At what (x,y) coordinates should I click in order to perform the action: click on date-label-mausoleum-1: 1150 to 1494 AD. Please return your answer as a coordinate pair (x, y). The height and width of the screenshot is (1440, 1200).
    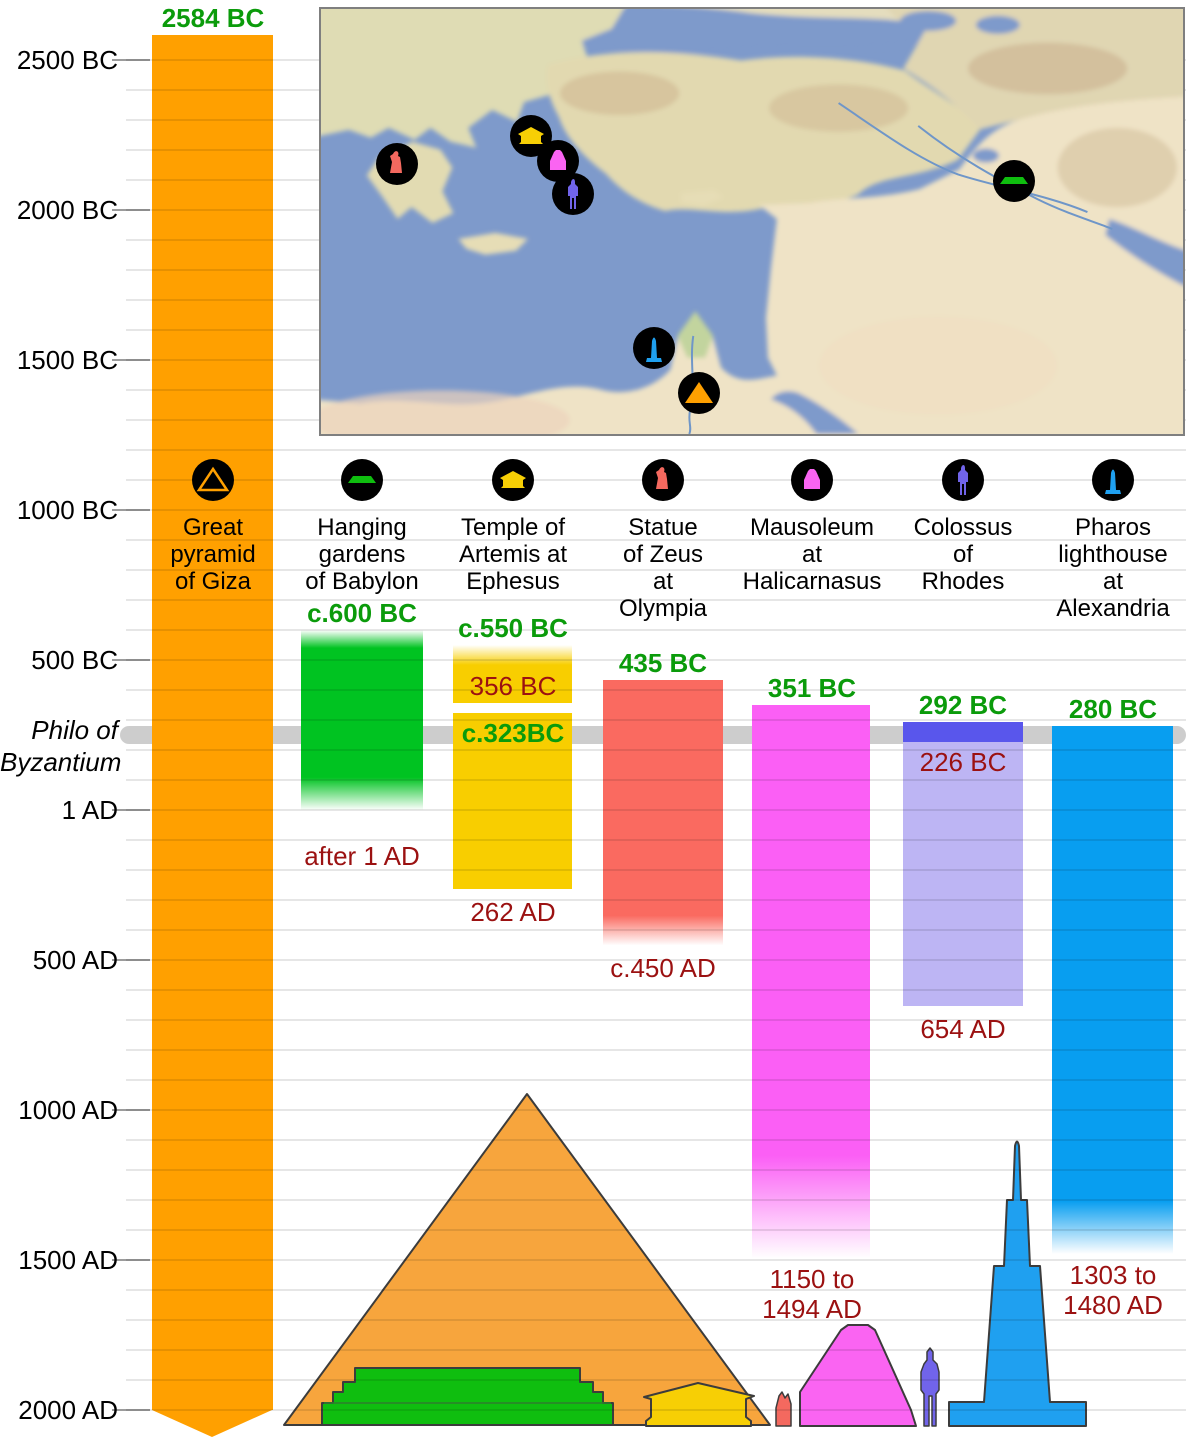
    Looking at the image, I should click on (812, 1294).